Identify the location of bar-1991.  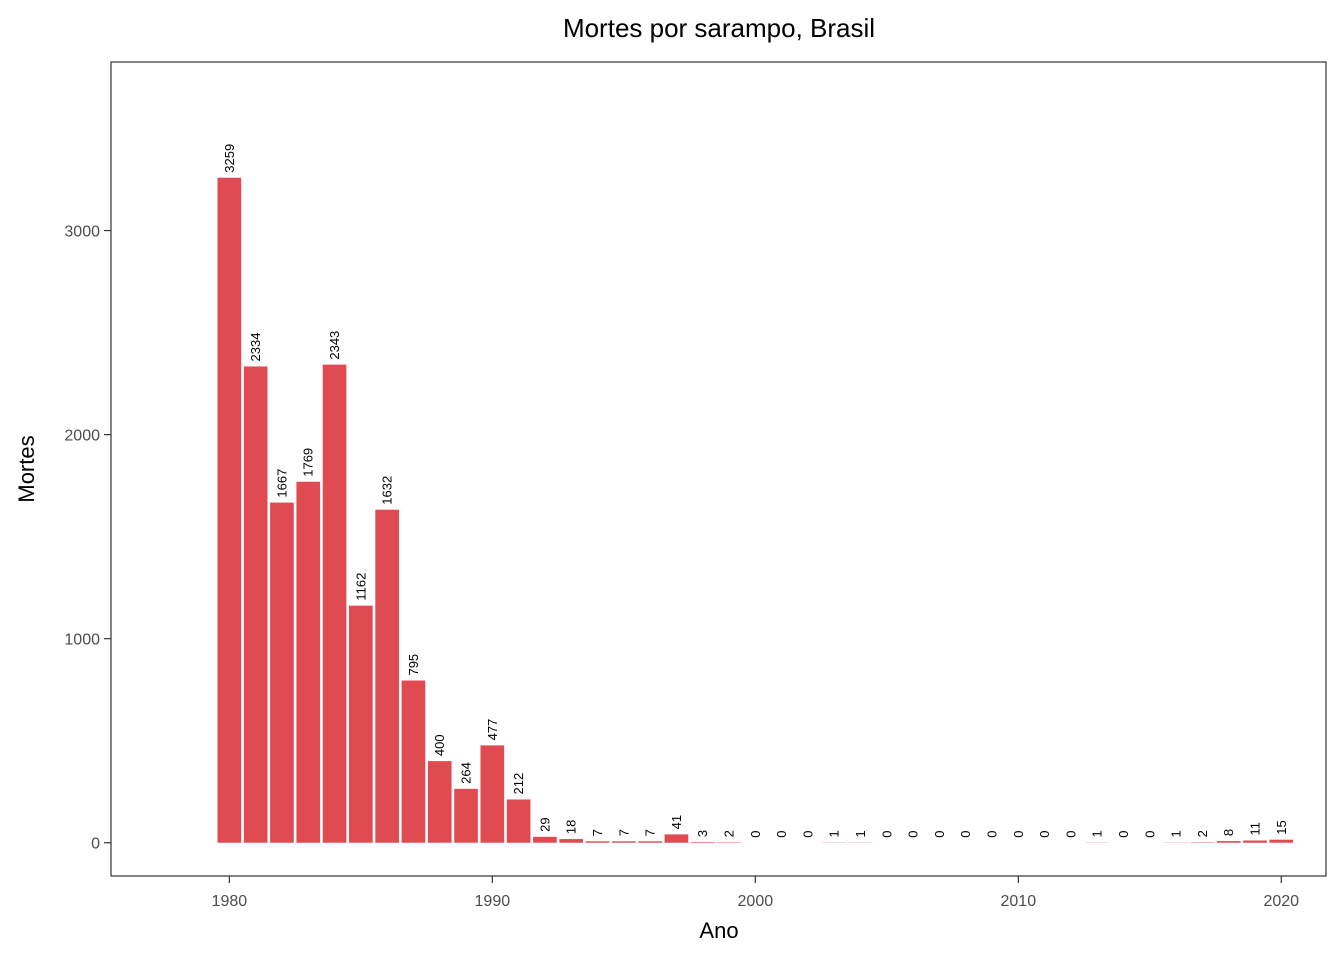
(518, 821).